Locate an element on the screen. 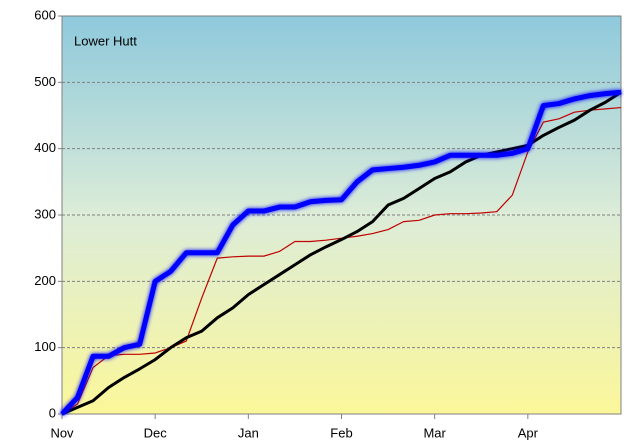  y-tick-label: 100 is located at coordinates (45, 346).